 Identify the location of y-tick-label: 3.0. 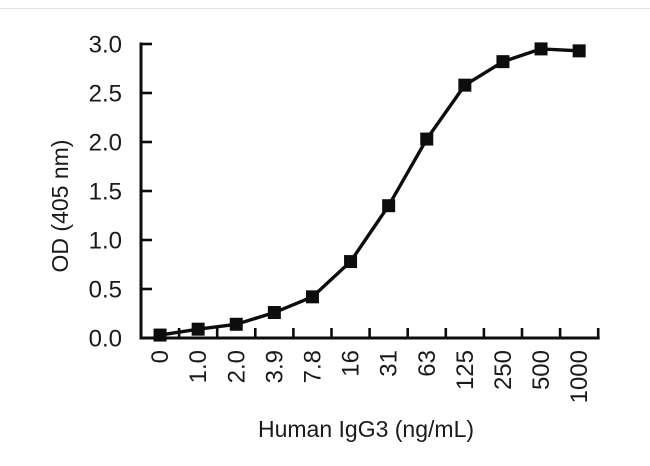
(105, 45).